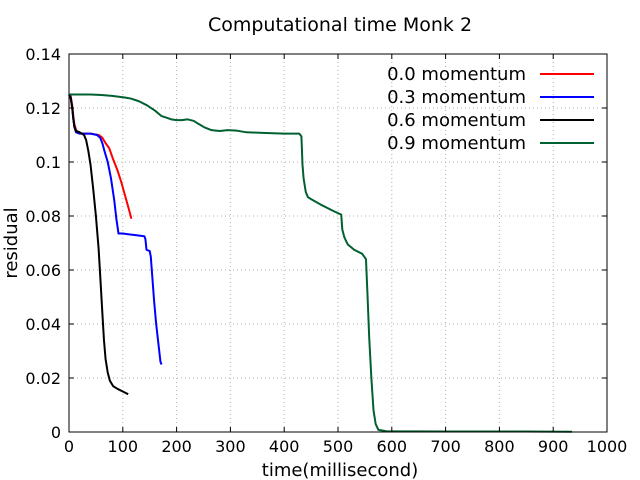 Image resolution: width=640 pixels, height=480 pixels. Describe the element at coordinates (176, 446) in the screenshot. I see `x-tick-label: 200` at that location.